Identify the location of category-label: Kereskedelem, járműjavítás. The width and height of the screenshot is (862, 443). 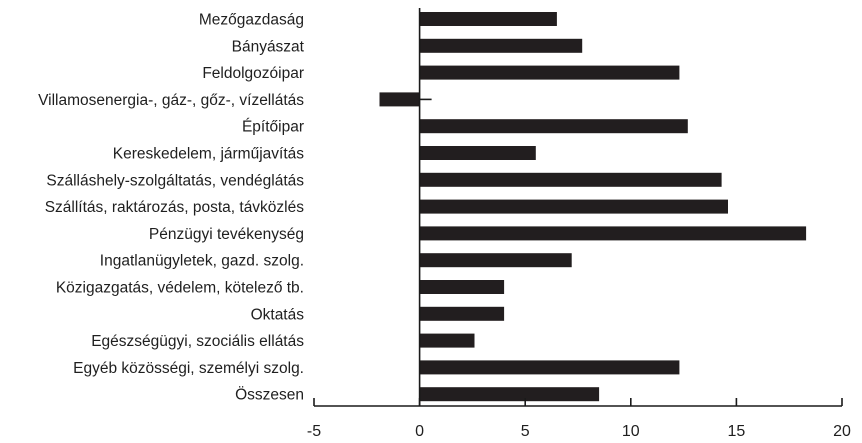
(208, 154).